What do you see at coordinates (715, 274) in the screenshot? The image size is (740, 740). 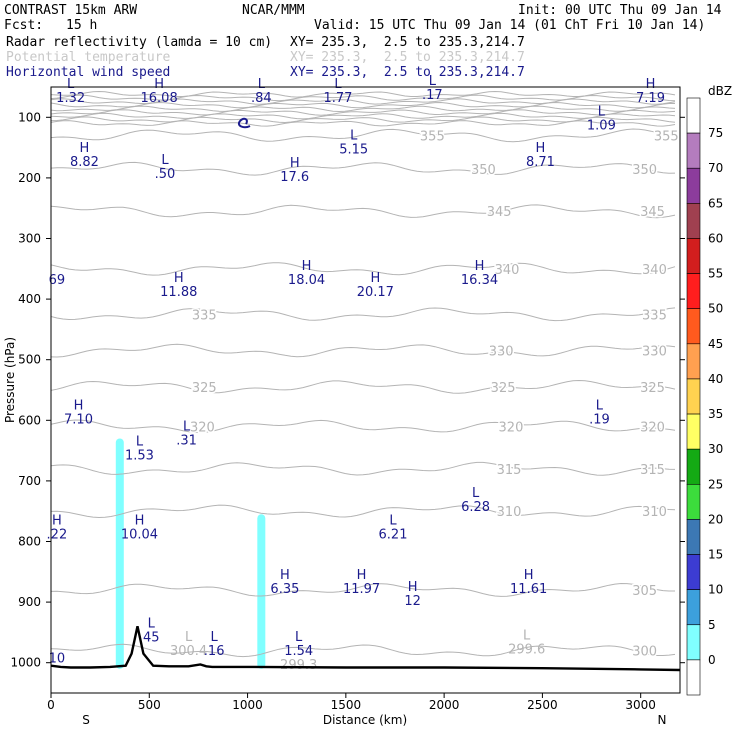 I see `colorbar-label: 55` at bounding box center [715, 274].